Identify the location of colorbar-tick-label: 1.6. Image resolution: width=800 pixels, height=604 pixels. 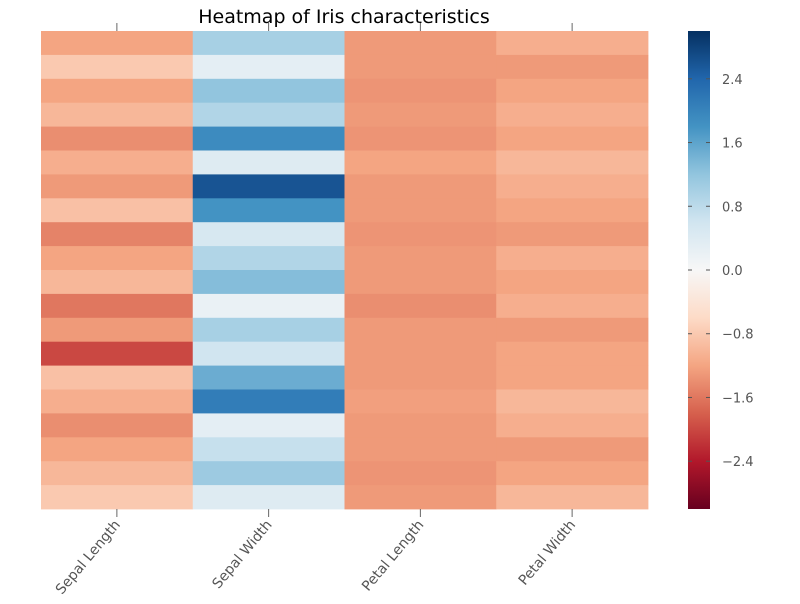
(732, 144).